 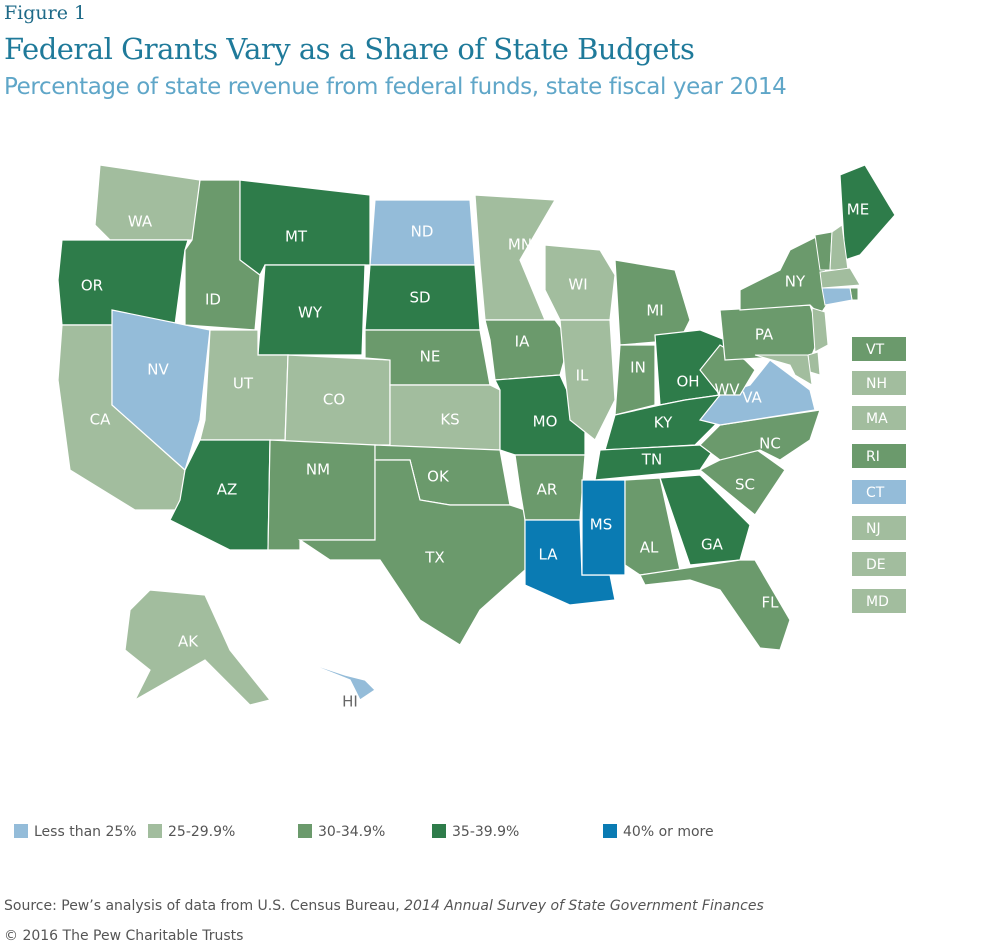 What do you see at coordinates (334, 400) in the screenshot?
I see `state-label: CO` at bounding box center [334, 400].